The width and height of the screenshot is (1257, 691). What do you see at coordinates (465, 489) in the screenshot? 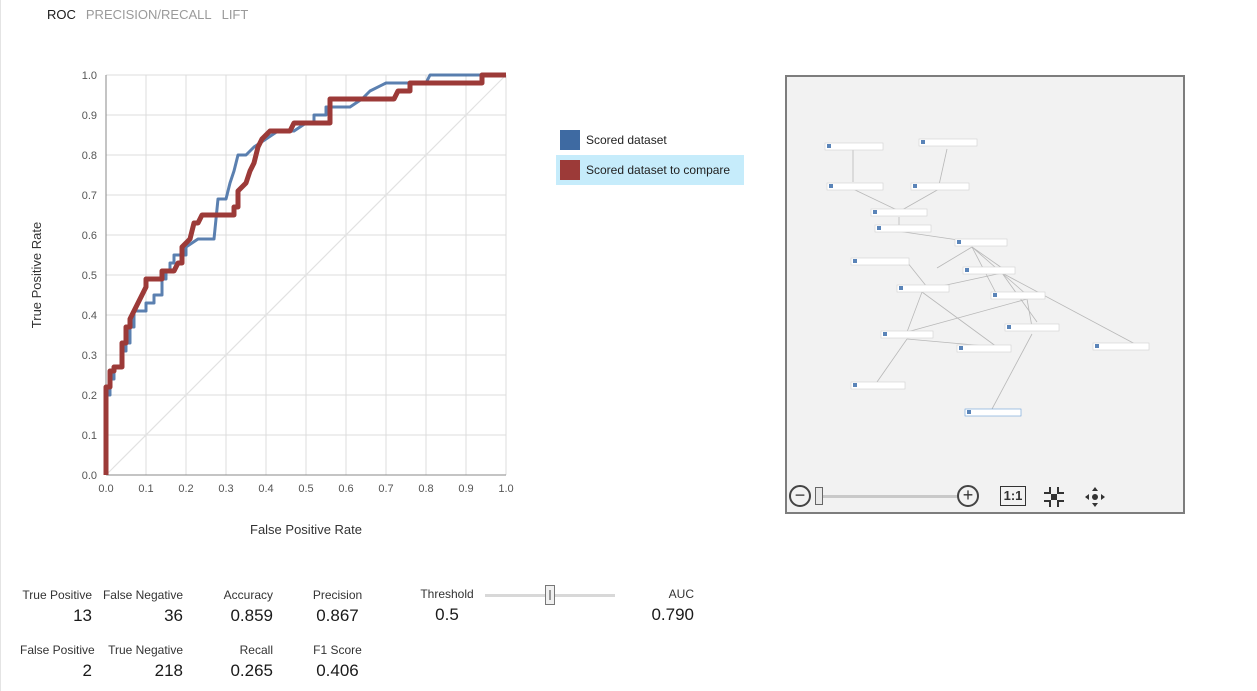
I see `x-tick-label: 0.9` at bounding box center [465, 489].